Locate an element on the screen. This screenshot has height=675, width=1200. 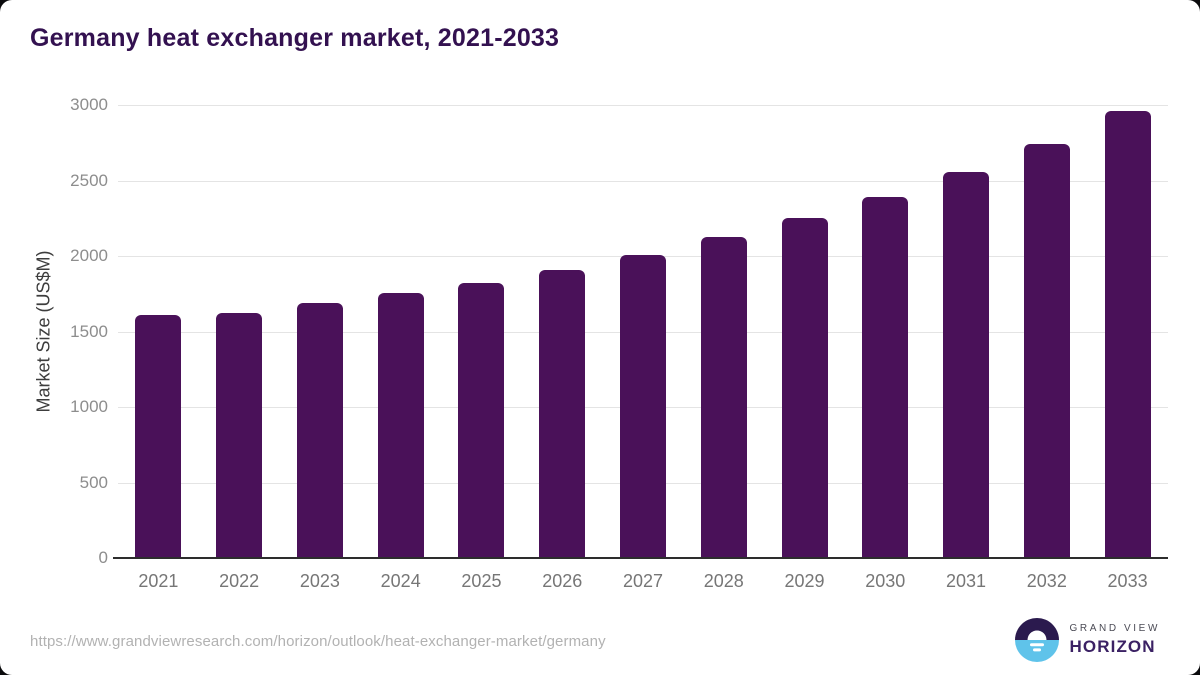
x-tick-label: 2032 is located at coordinates (1046, 581).